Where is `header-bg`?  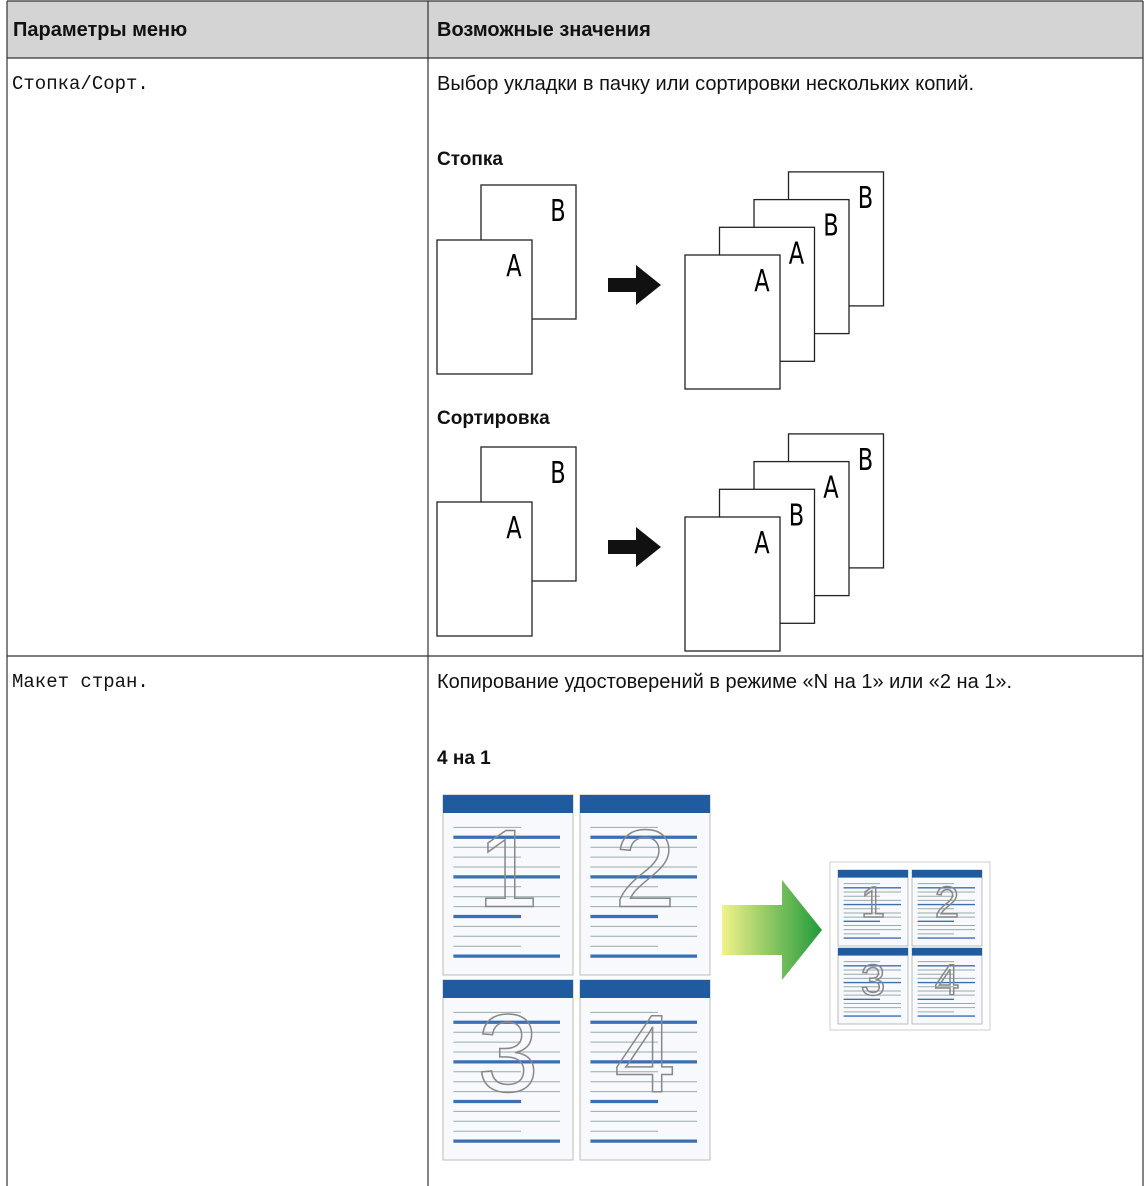
header-bg is located at coordinates (575, 29).